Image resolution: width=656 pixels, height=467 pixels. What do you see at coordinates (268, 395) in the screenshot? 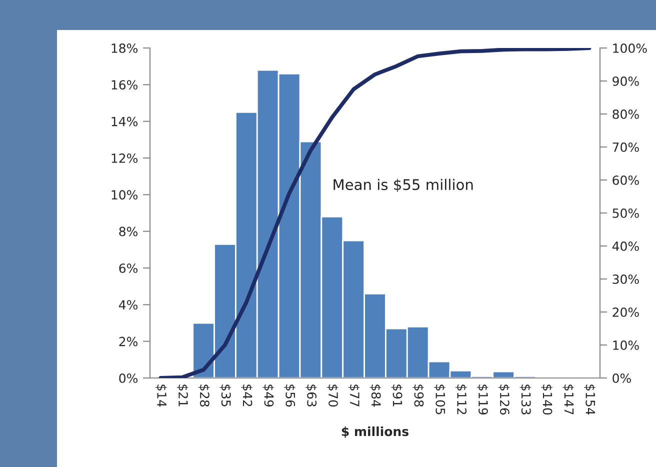
I see `x-tick-label: $49` at bounding box center [268, 395].